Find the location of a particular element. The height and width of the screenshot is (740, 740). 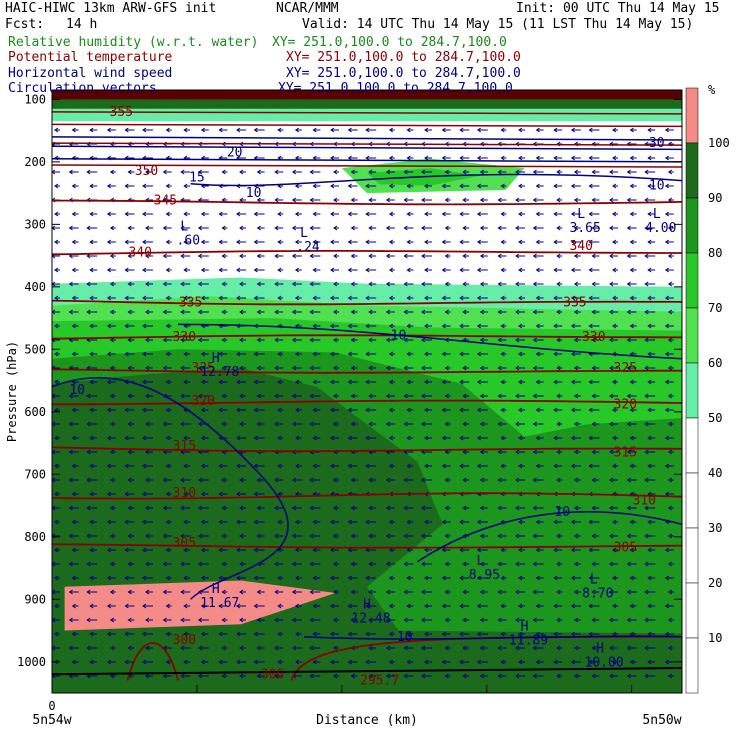

theta-label: 320 is located at coordinates (202, 401).